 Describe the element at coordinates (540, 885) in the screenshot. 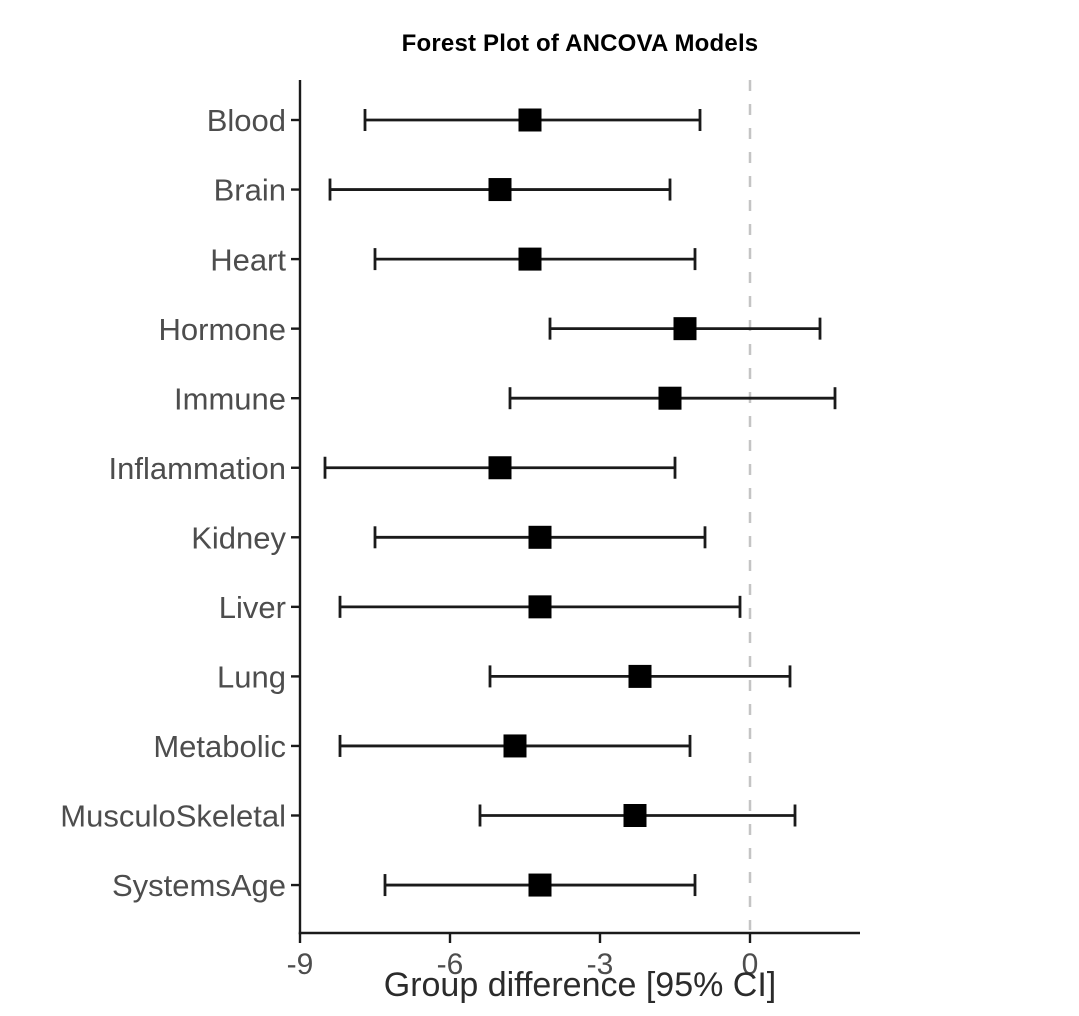

I see `point-estimate-systemsage` at that location.